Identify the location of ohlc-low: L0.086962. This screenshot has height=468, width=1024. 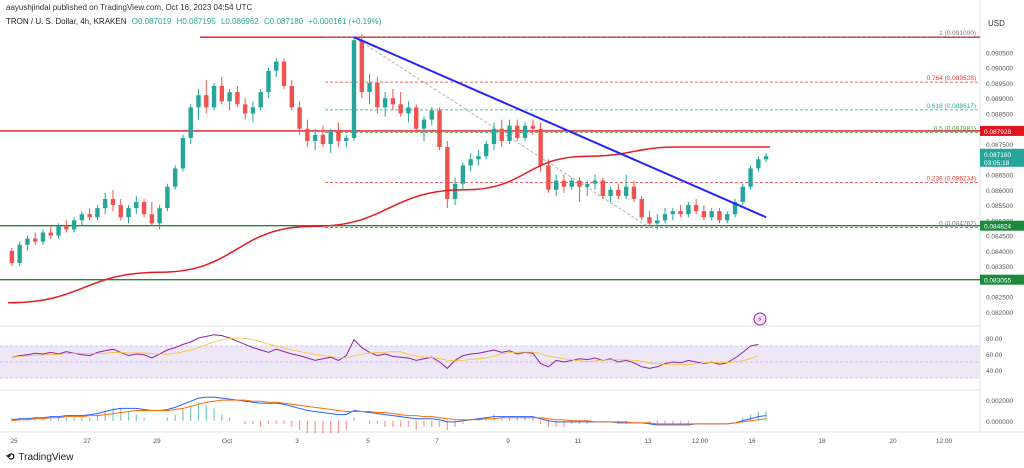
(239, 21).